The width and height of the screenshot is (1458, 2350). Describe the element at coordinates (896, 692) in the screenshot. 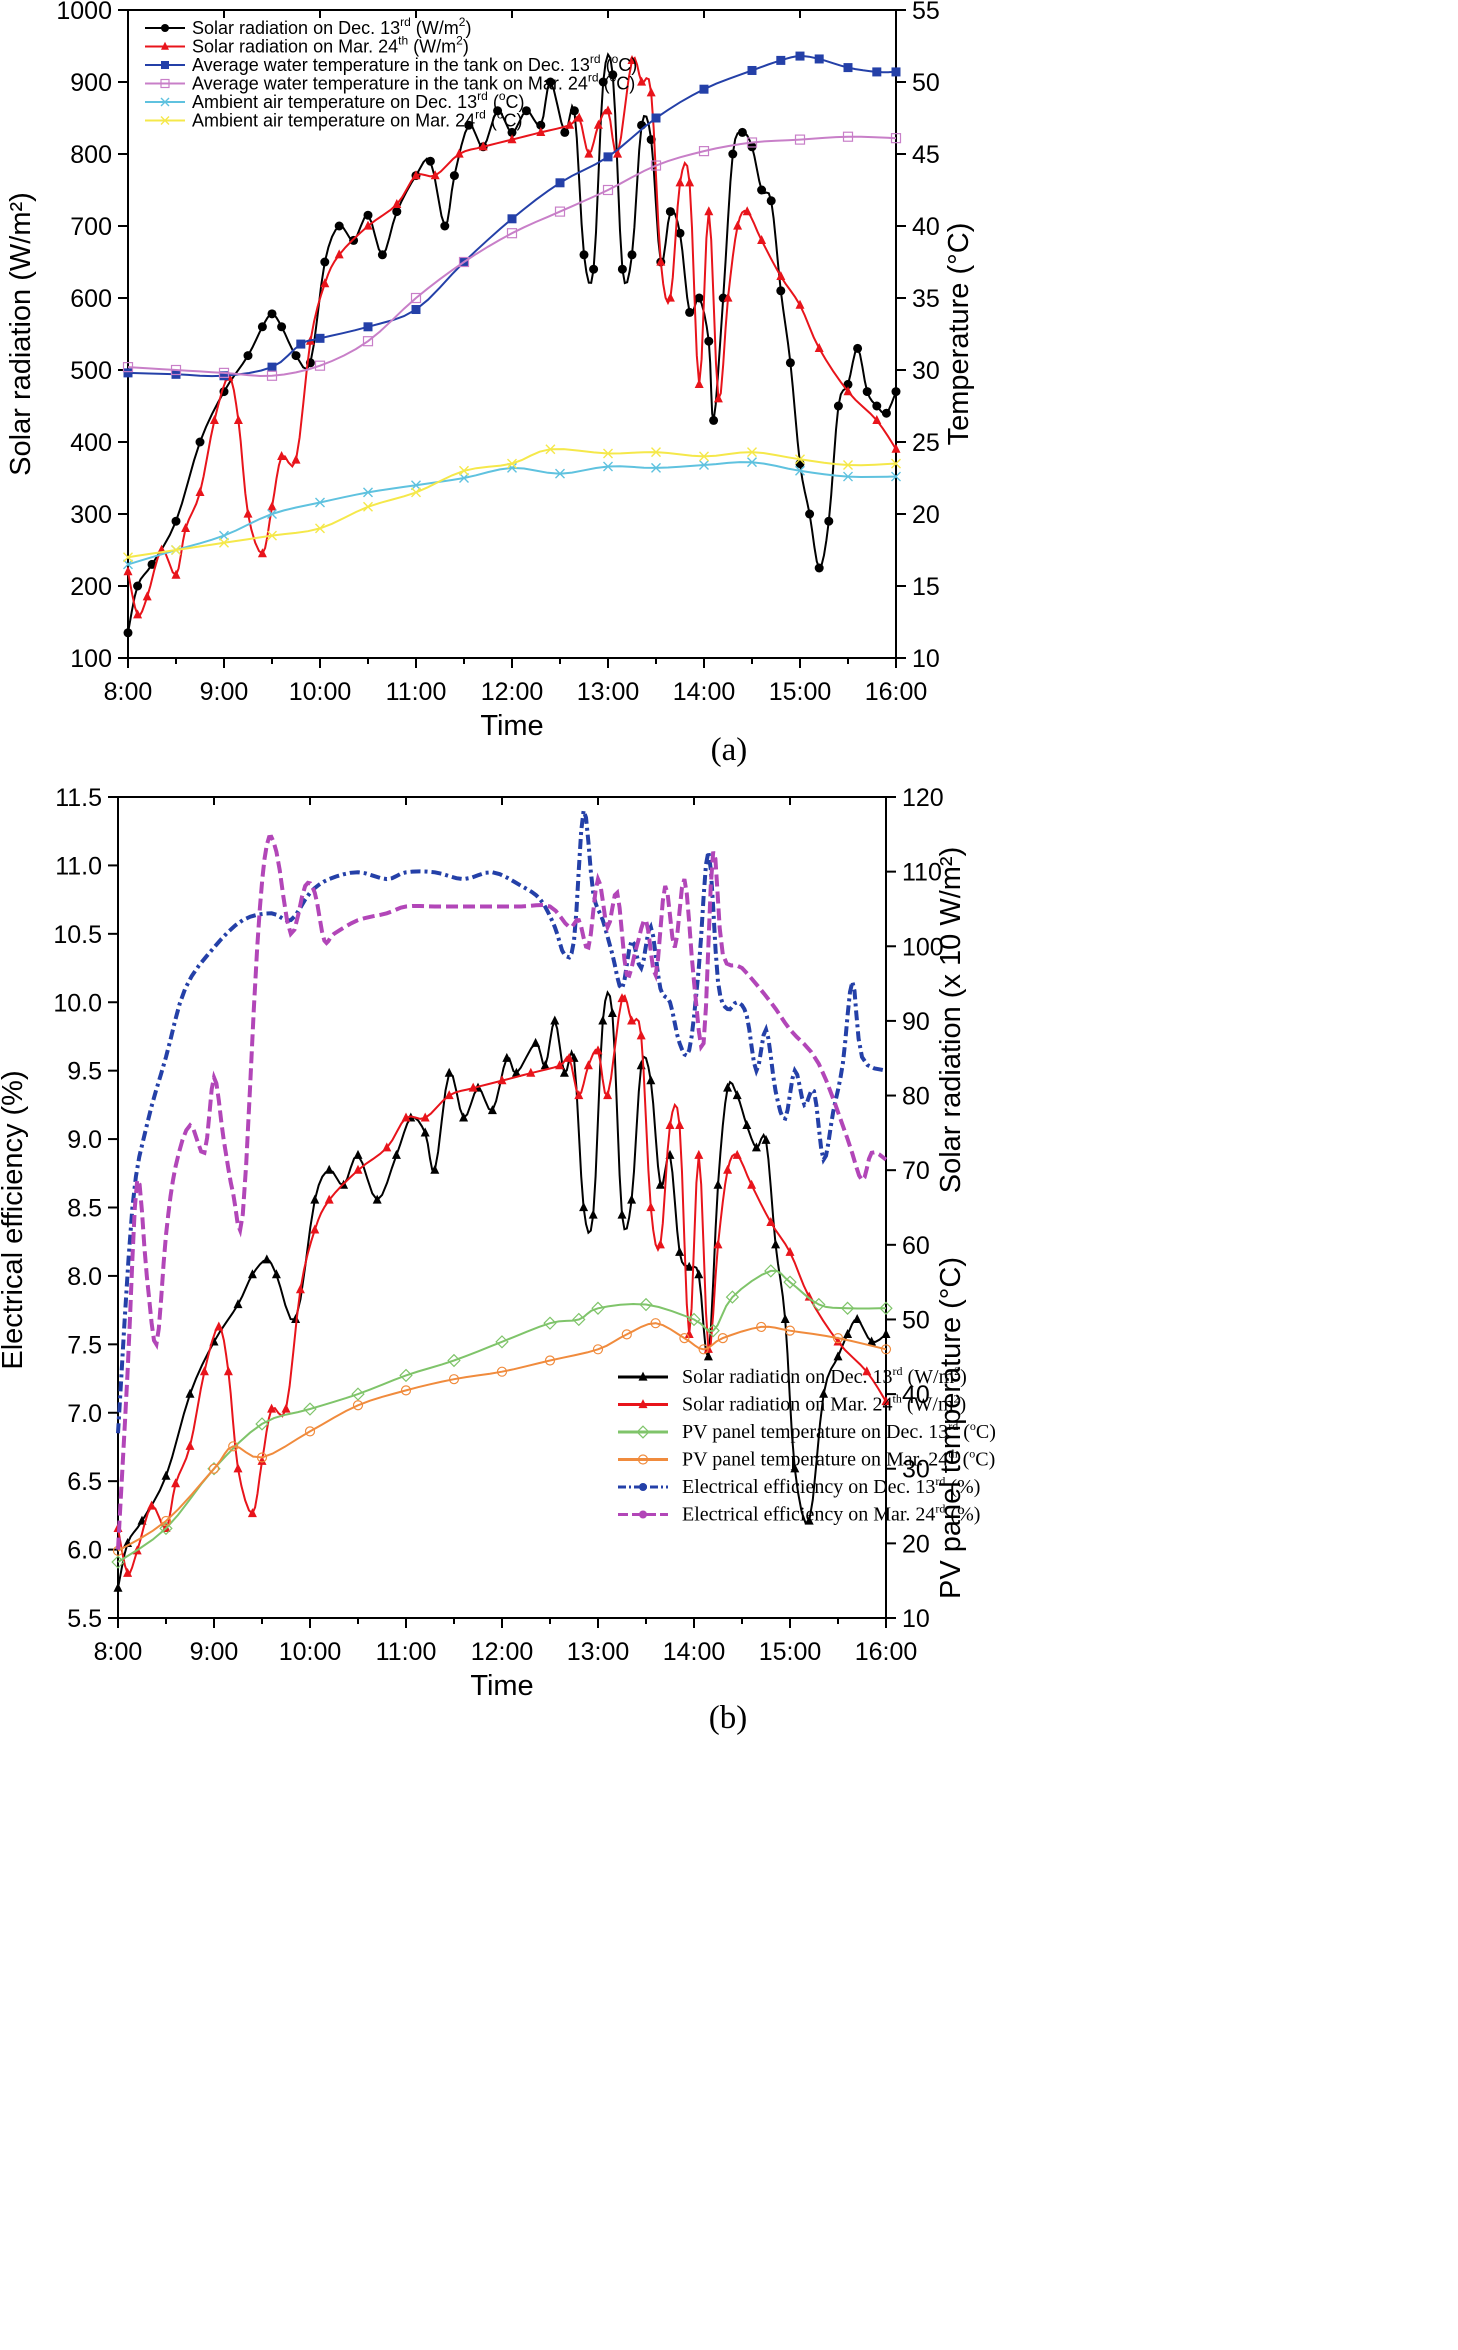

I see `a-x-tick-label: 16:00` at that location.